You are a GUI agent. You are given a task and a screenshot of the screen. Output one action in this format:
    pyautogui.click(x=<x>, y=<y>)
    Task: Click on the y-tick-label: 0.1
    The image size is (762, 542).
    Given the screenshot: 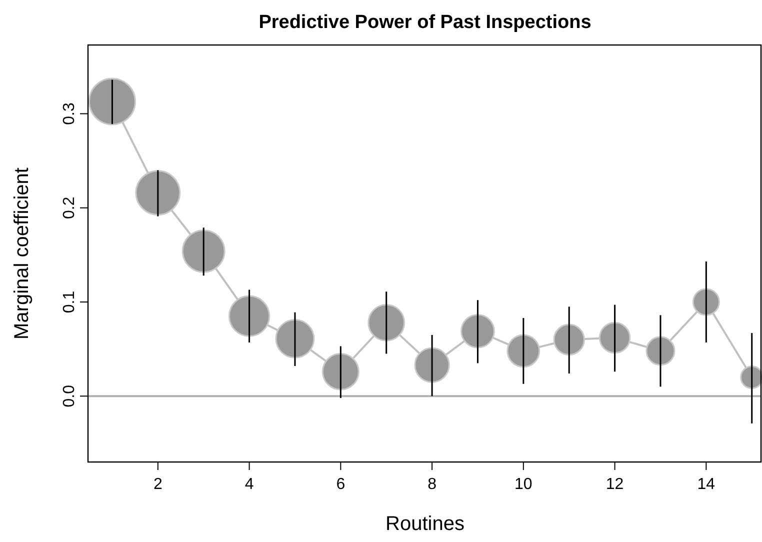 What is the action you would take?
    pyautogui.click(x=69, y=302)
    